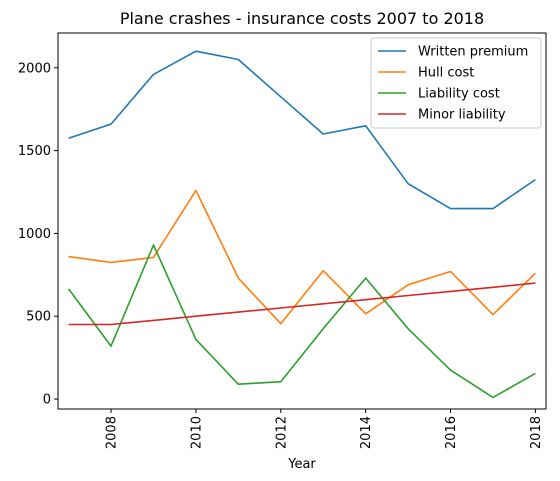 The image size is (560, 481). Describe the element at coordinates (451, 432) in the screenshot. I see `x-tick-label: 2016` at that location.